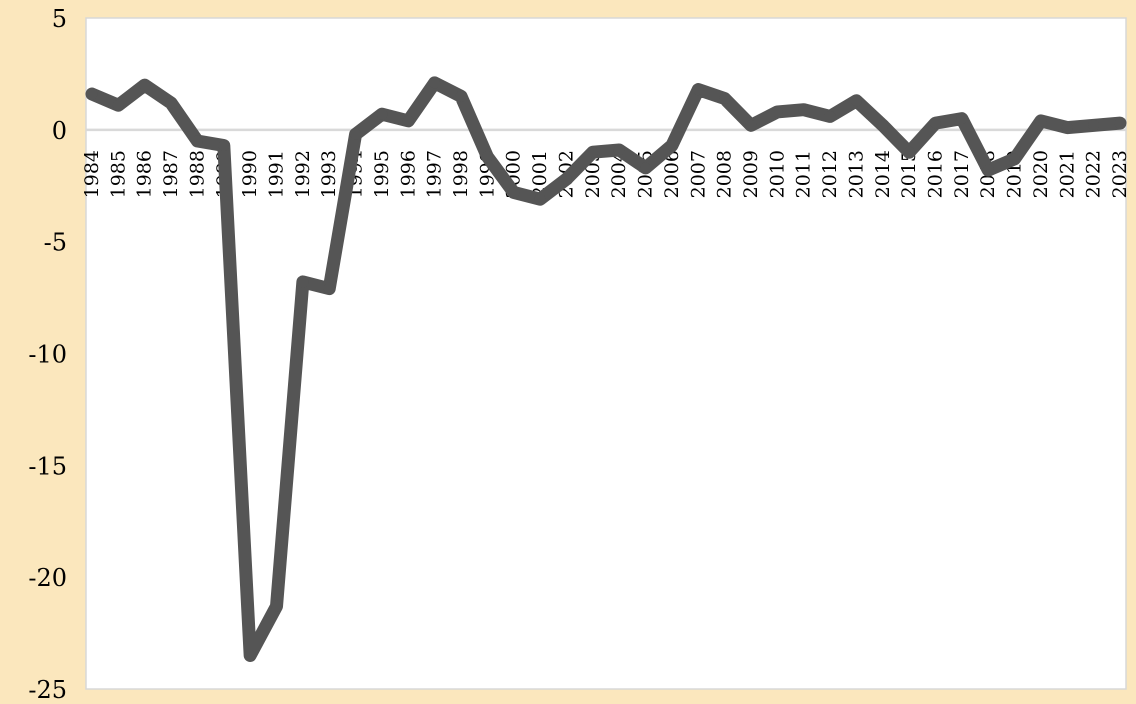 Image resolution: width=1136 pixels, height=704 pixels. Describe the element at coordinates (935, 174) in the screenshot. I see `x-tick-label: 2016` at that location.